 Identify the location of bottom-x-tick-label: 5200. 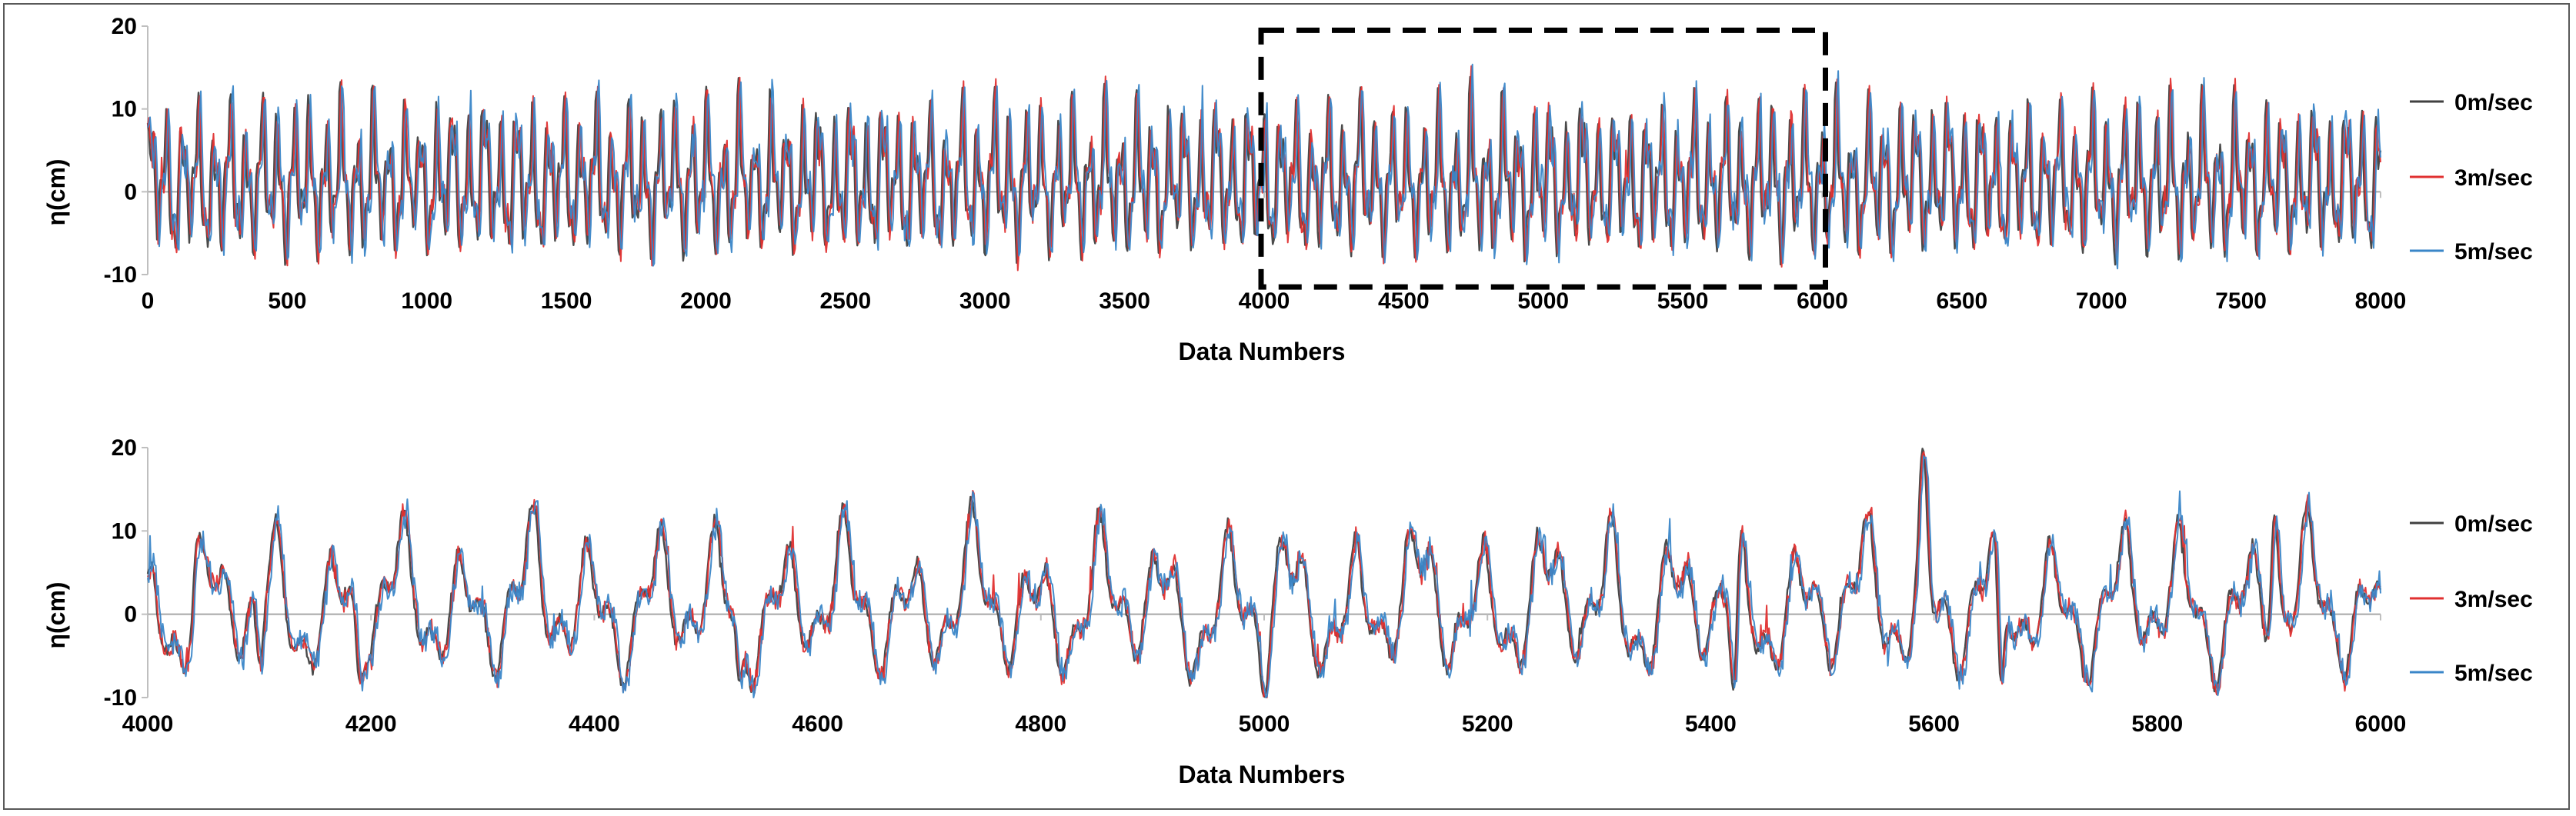
(1487, 724).